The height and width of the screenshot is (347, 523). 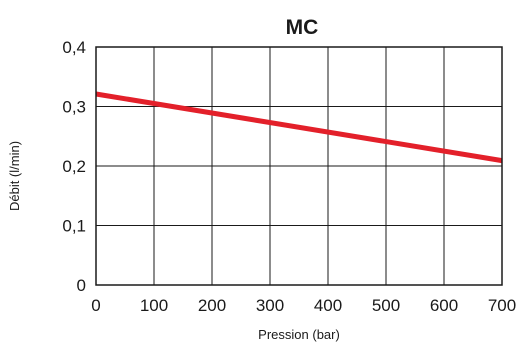 What do you see at coordinates (95, 305) in the screenshot?
I see `x-tick-label: 0` at bounding box center [95, 305].